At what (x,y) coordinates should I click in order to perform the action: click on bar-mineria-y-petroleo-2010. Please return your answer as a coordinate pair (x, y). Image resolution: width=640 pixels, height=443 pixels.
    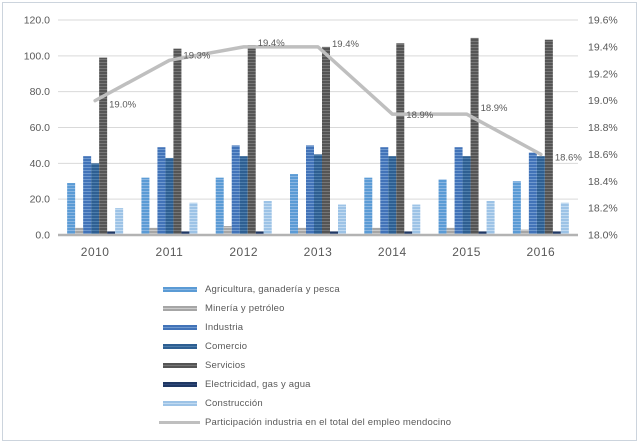
    Looking at the image, I should click on (79, 231).